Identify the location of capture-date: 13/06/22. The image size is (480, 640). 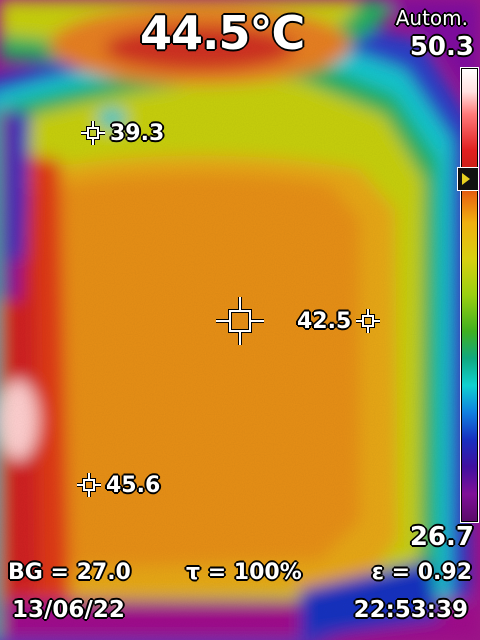
(68, 610).